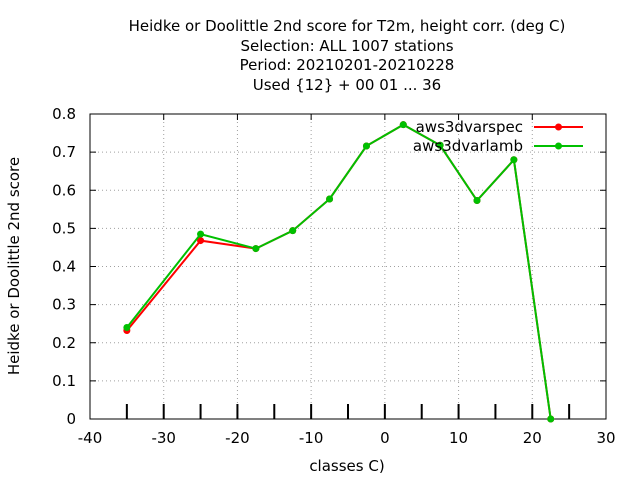  What do you see at coordinates (64, 343) in the screenshot?
I see `y-tick-label: 0.2` at bounding box center [64, 343].